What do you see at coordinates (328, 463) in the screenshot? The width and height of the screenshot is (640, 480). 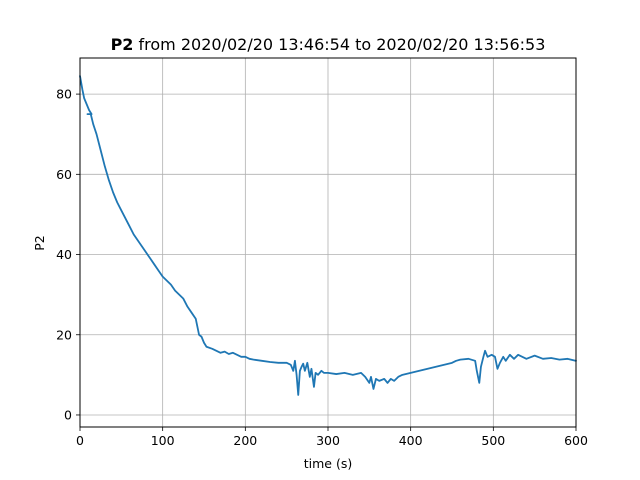 I see `x-axis-label: time (s)` at bounding box center [328, 463].